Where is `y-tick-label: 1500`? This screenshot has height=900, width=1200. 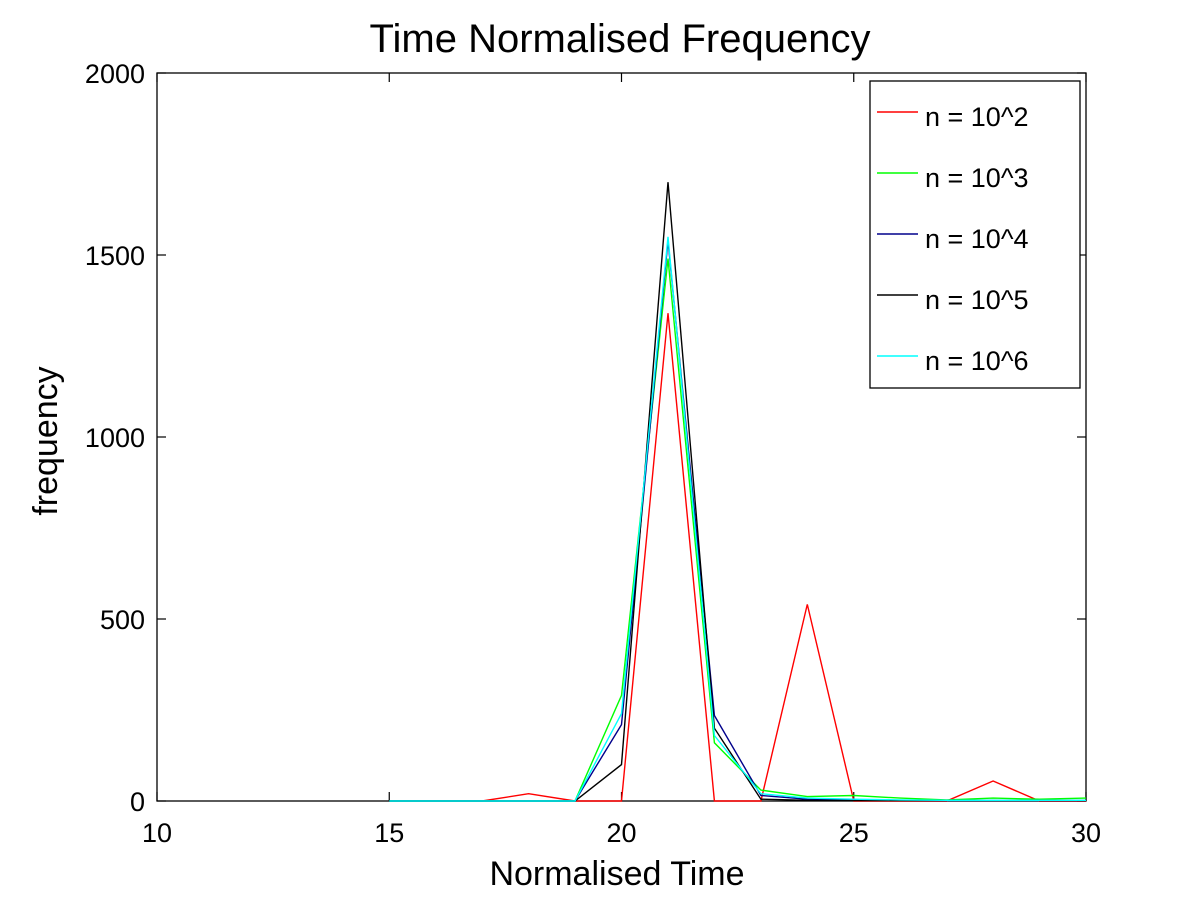
y-tick-label: 1500 is located at coordinates (115, 256).